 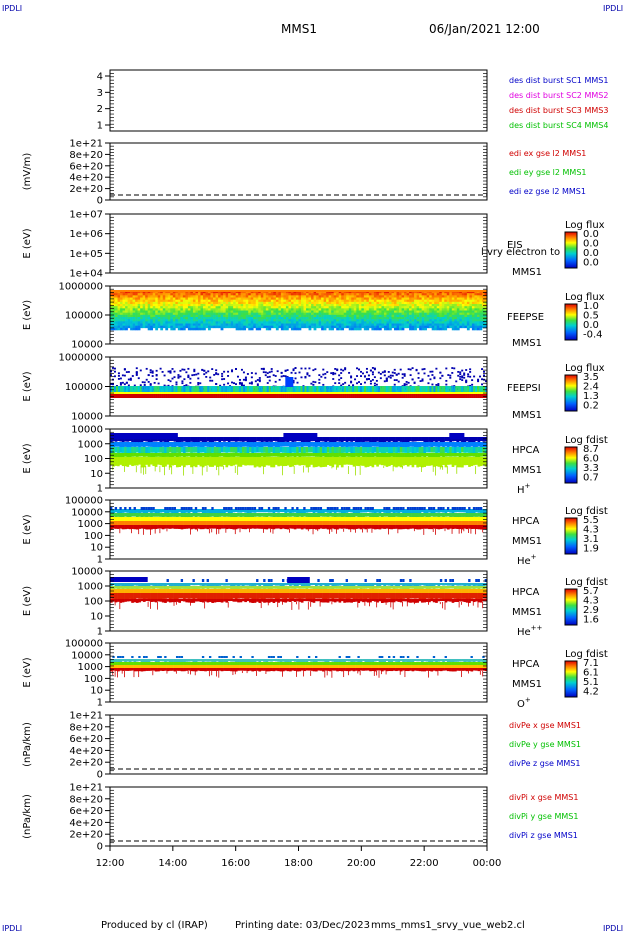 I want to click on colorbar-tick-label: 0.0, so click(x=591, y=263).